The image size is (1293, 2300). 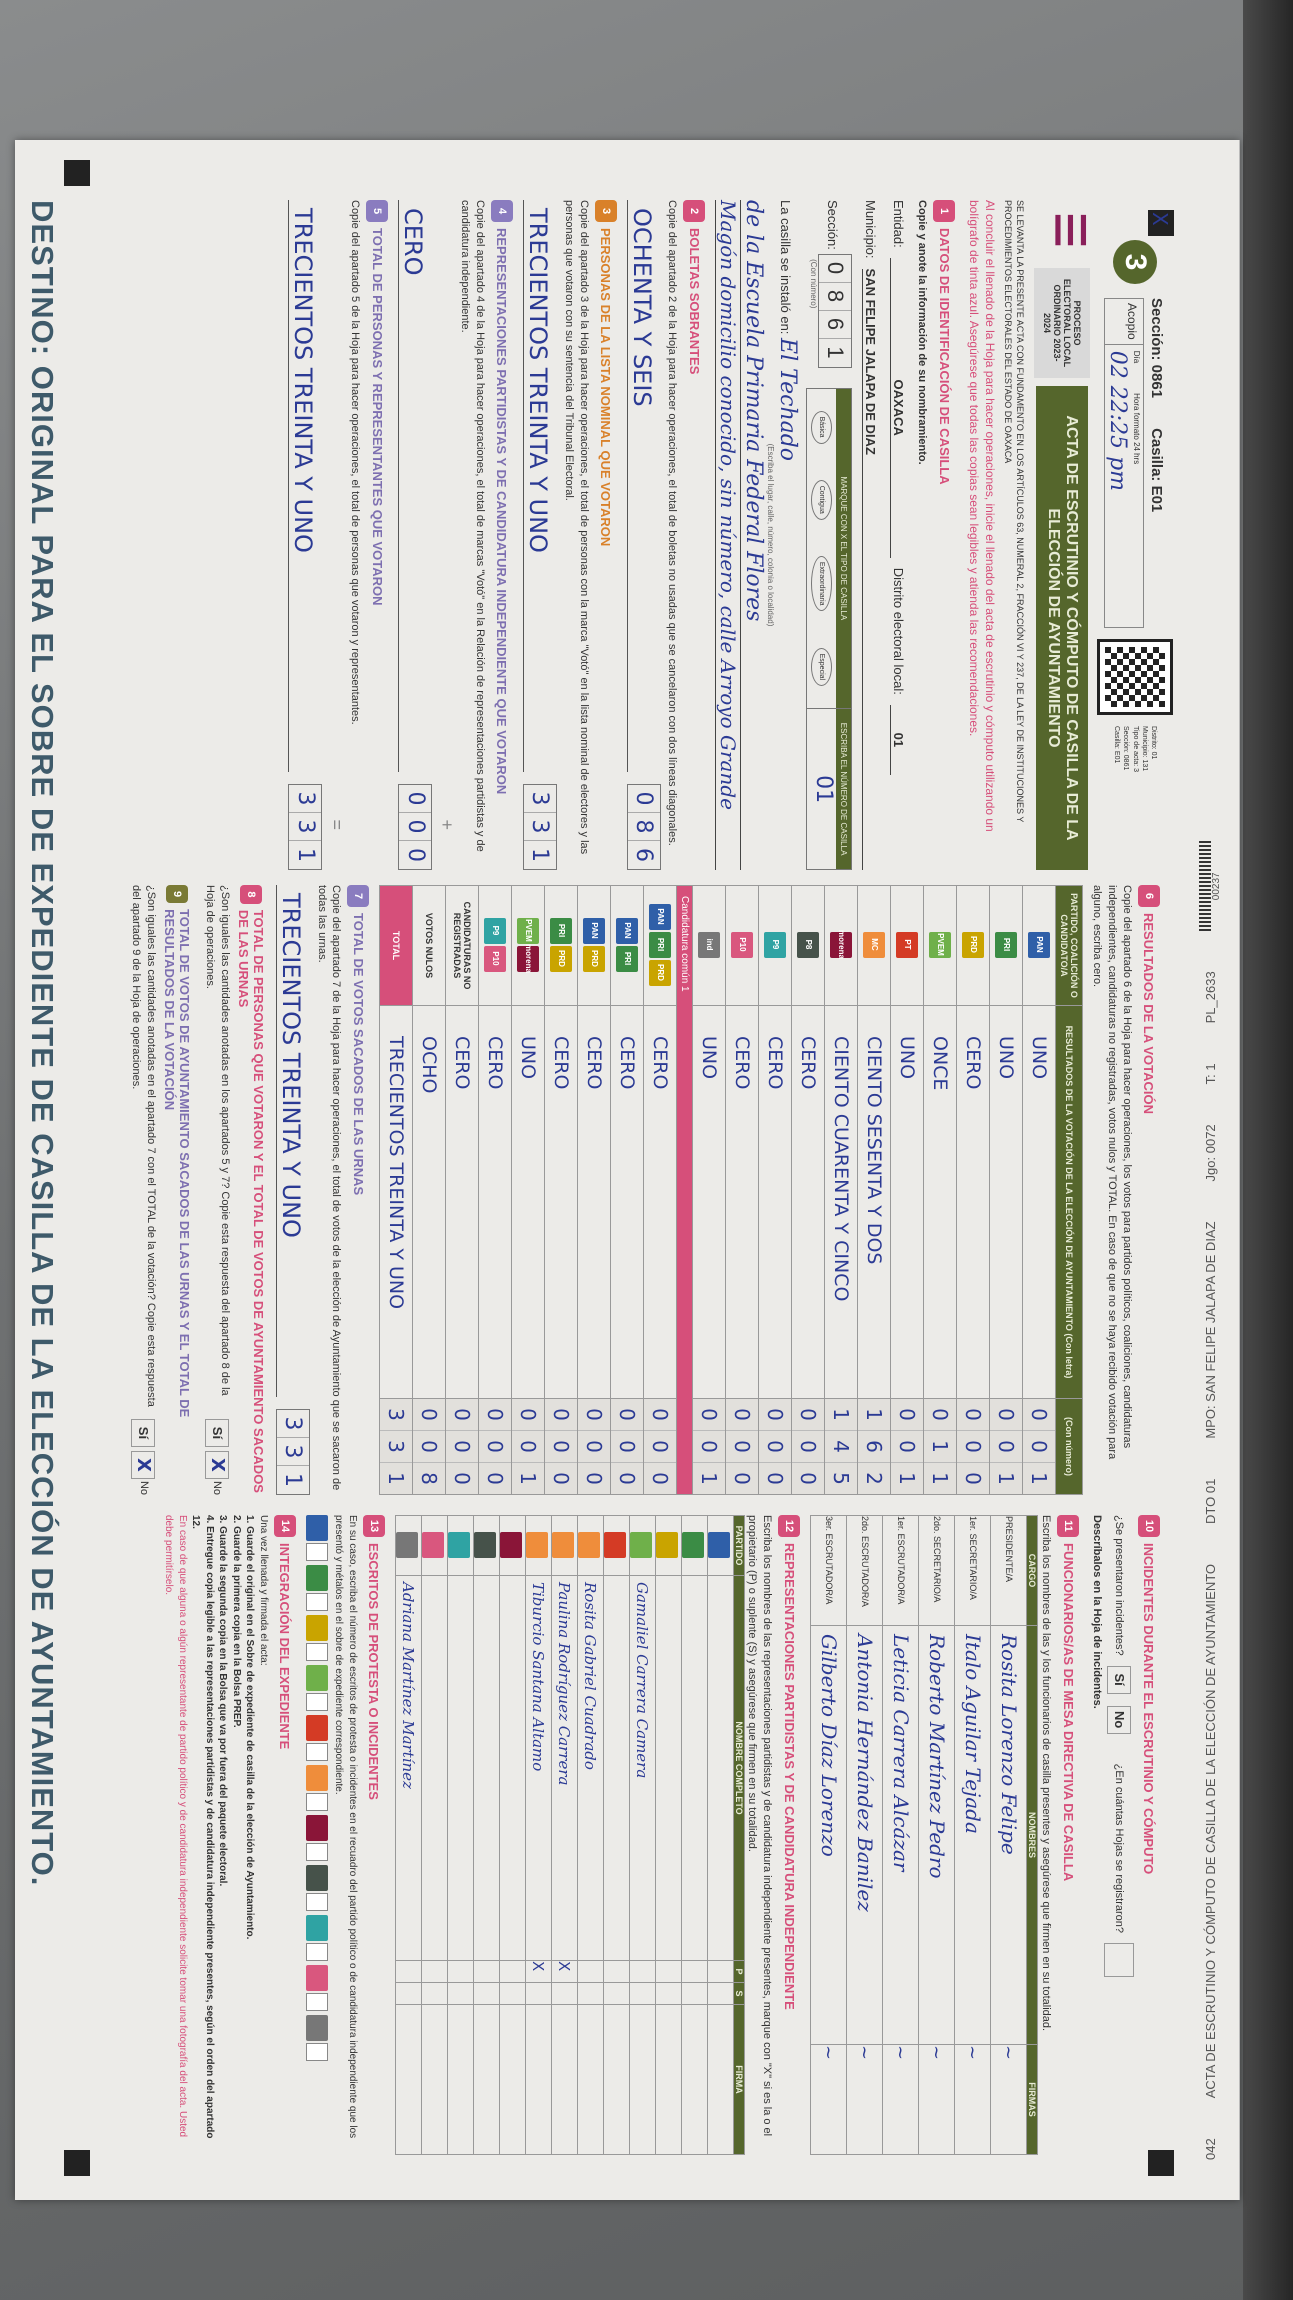 I want to click on cargo-cell: 2do. ESCRUTADOR/A, so click(x=864, y=1570).